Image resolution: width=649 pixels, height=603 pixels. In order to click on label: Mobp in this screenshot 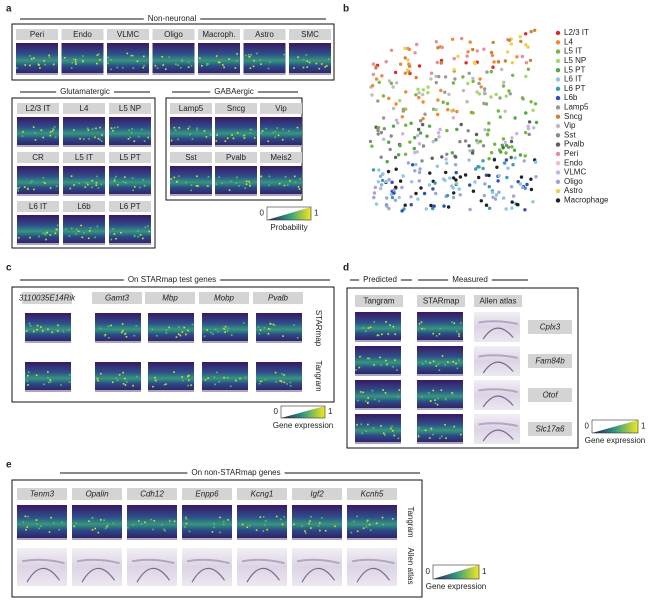, I will do `click(224, 298)`.